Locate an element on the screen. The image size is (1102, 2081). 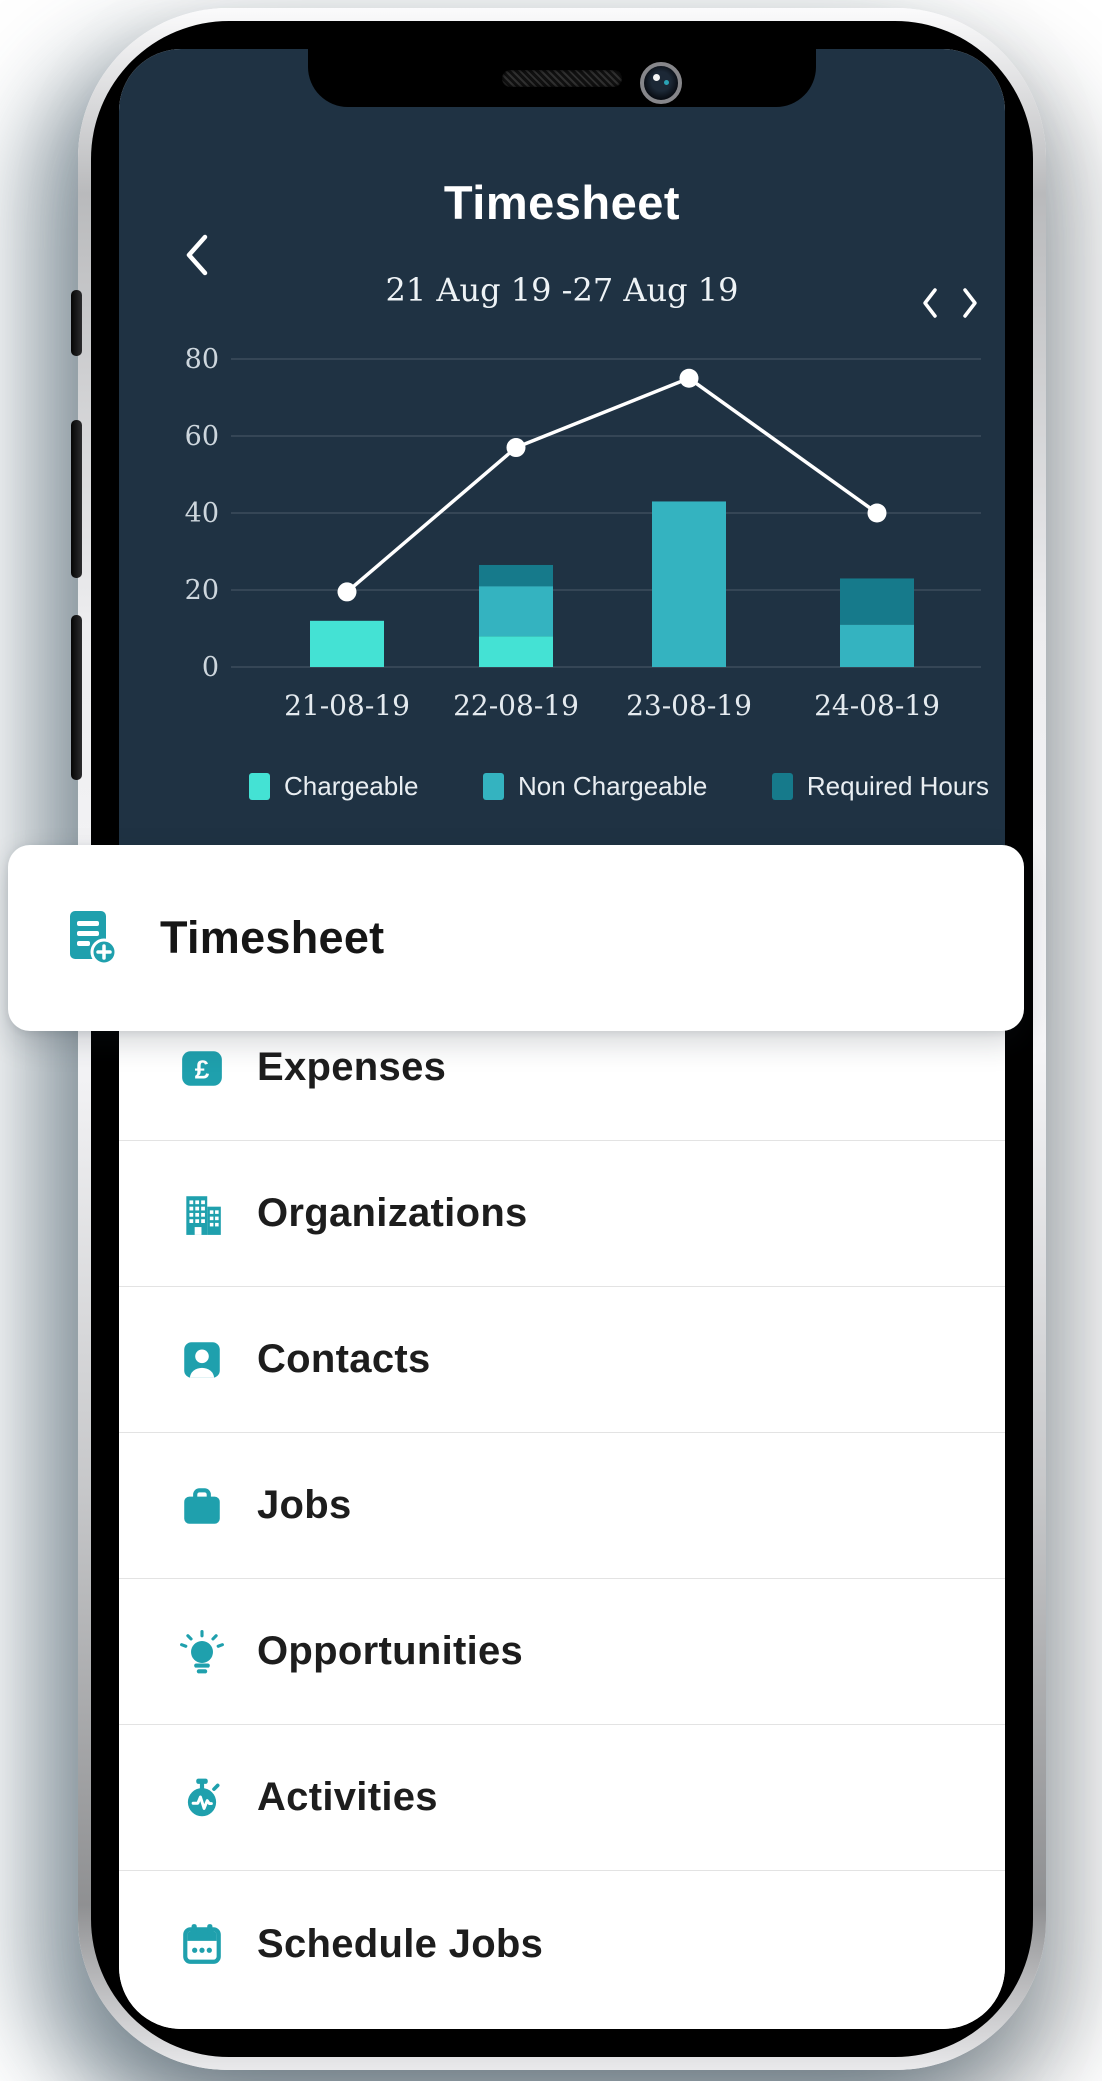
menu-item-opportunities: Opportunities is located at coordinates (562, 1652).